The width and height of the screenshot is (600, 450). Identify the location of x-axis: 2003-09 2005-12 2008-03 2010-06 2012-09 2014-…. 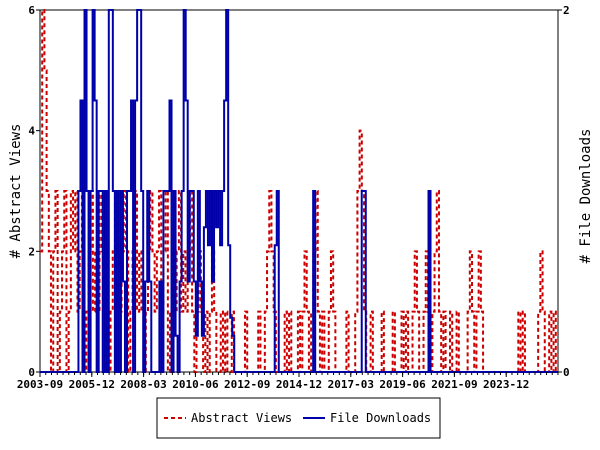
(288, 381).